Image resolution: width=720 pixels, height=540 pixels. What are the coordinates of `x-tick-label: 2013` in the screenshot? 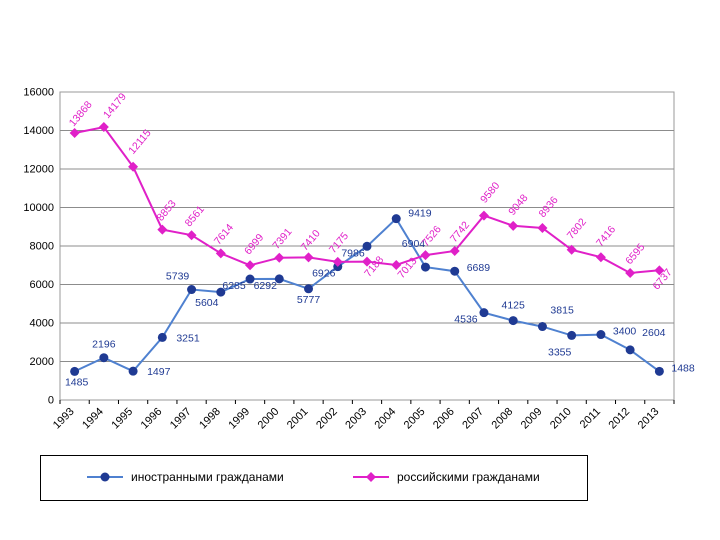 It's located at (649, 419).